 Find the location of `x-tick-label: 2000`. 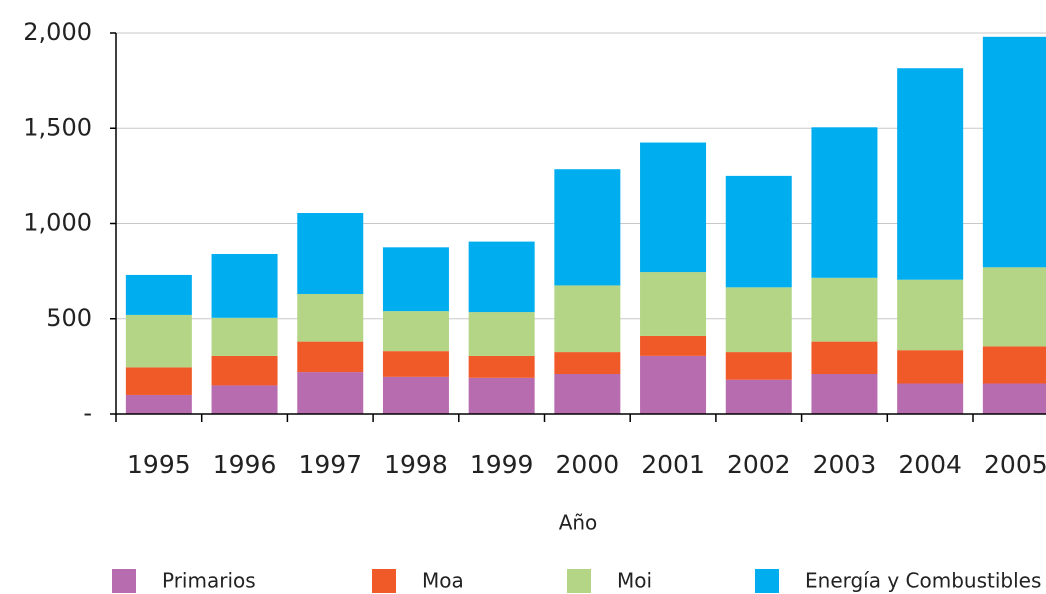

x-tick-label: 2000 is located at coordinates (588, 464).